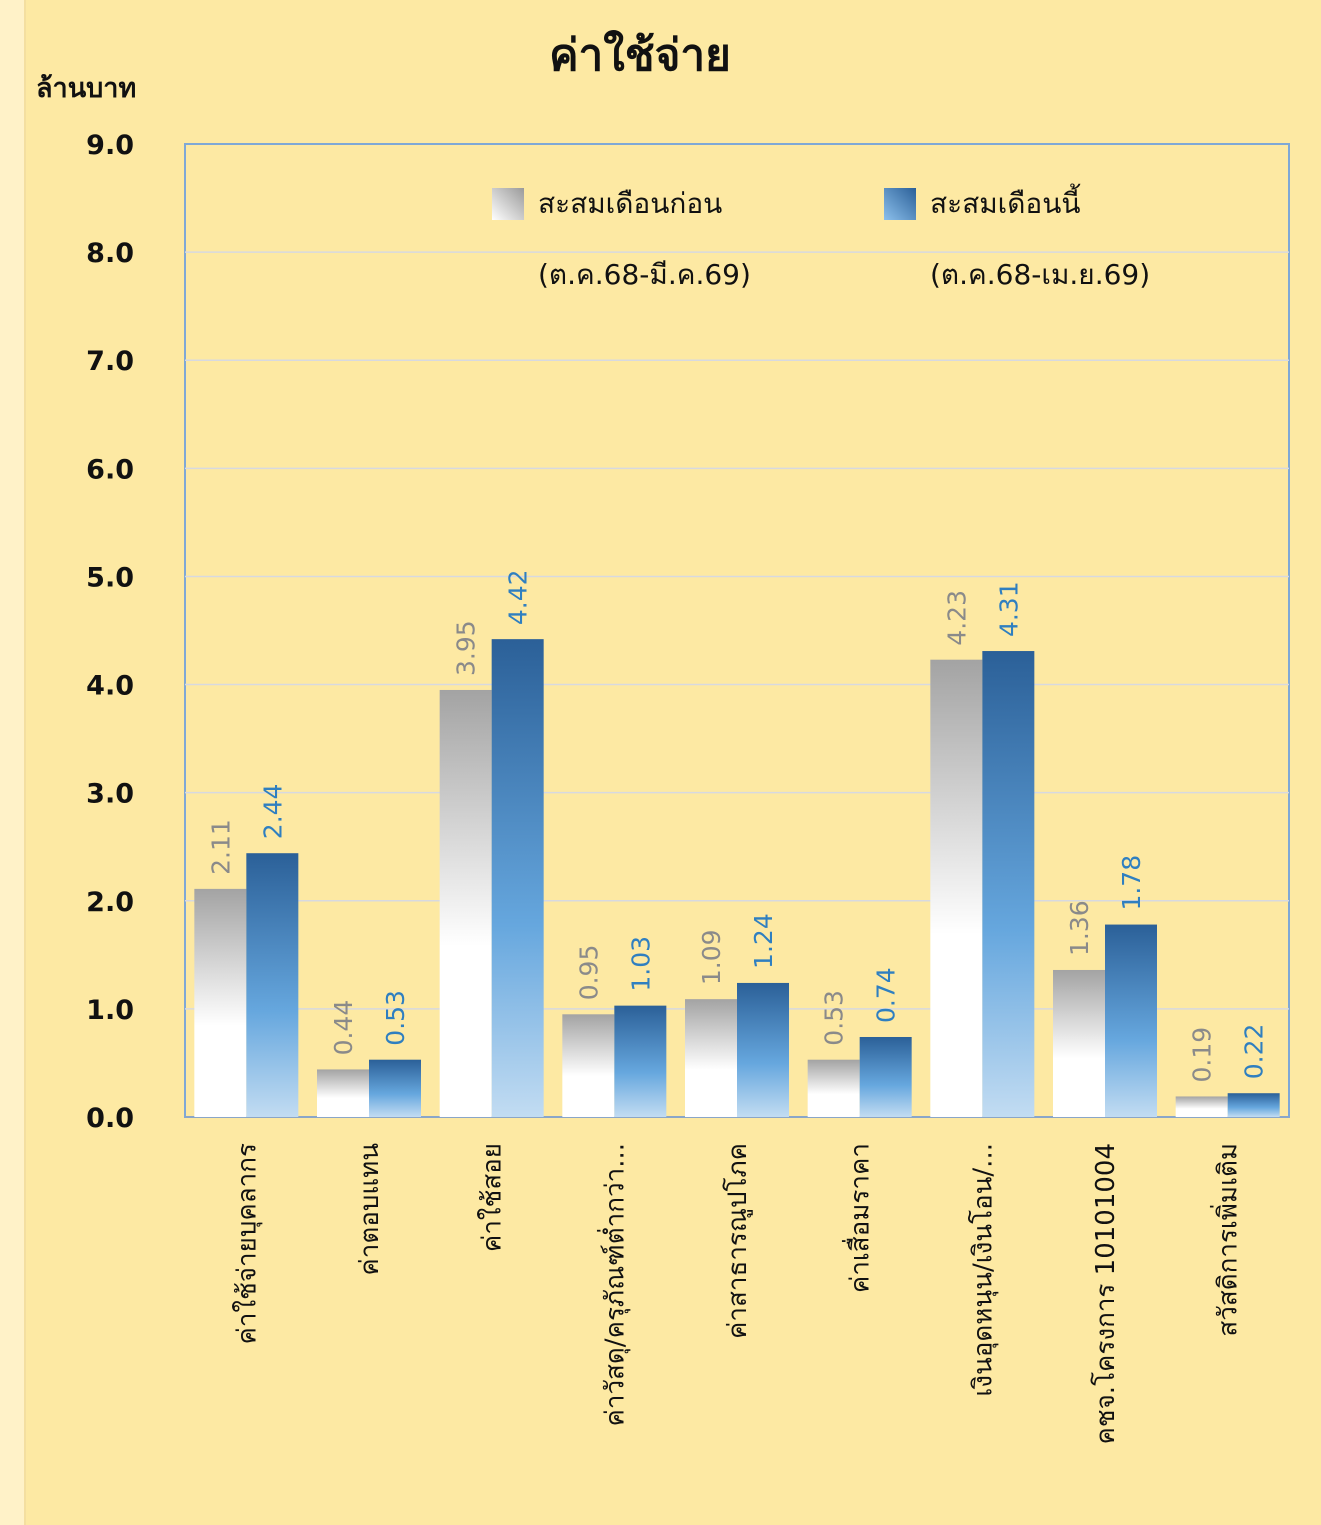 The image size is (1321, 1525). Describe the element at coordinates (343, 1028) in the screenshot. I see `data-label-previous-1: 0.44` at that location.